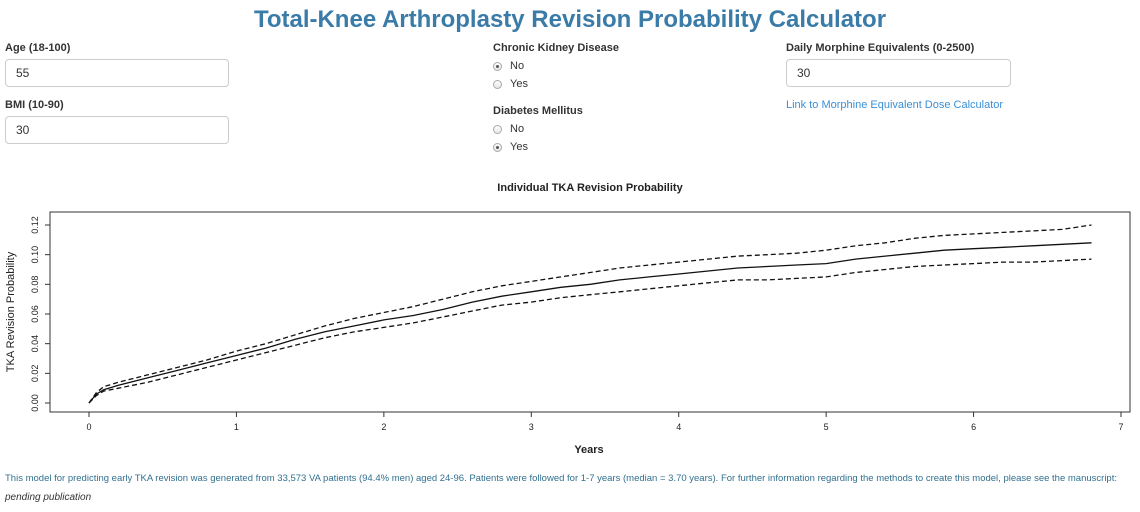  What do you see at coordinates (678, 427) in the screenshot?
I see `x-tick-label: 4` at bounding box center [678, 427].